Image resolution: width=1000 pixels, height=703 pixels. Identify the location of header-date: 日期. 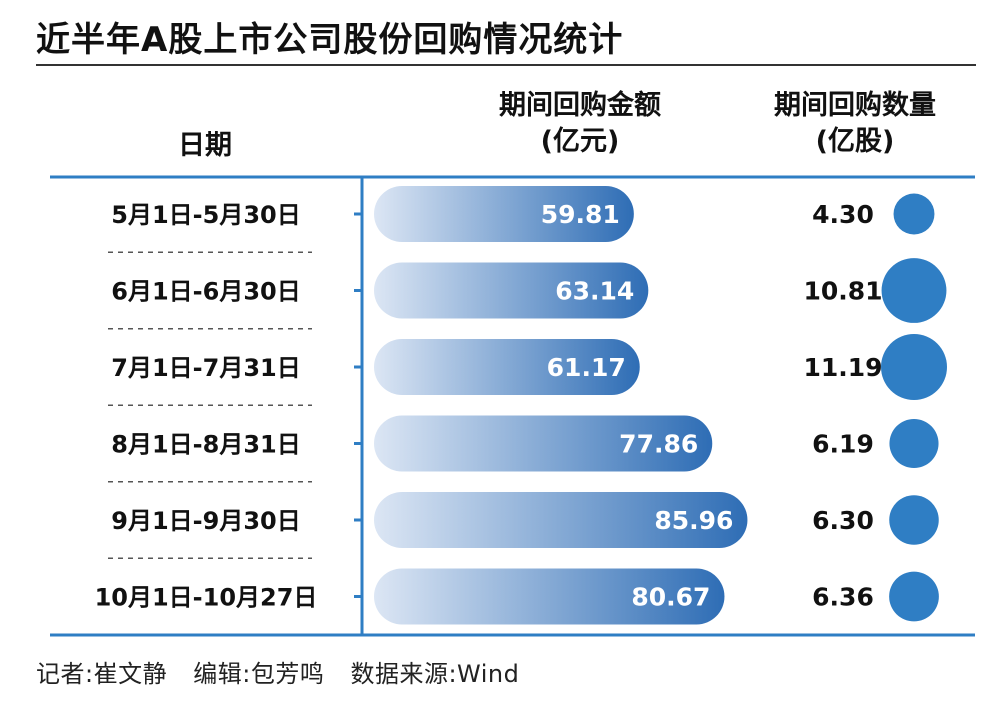
(205, 146).